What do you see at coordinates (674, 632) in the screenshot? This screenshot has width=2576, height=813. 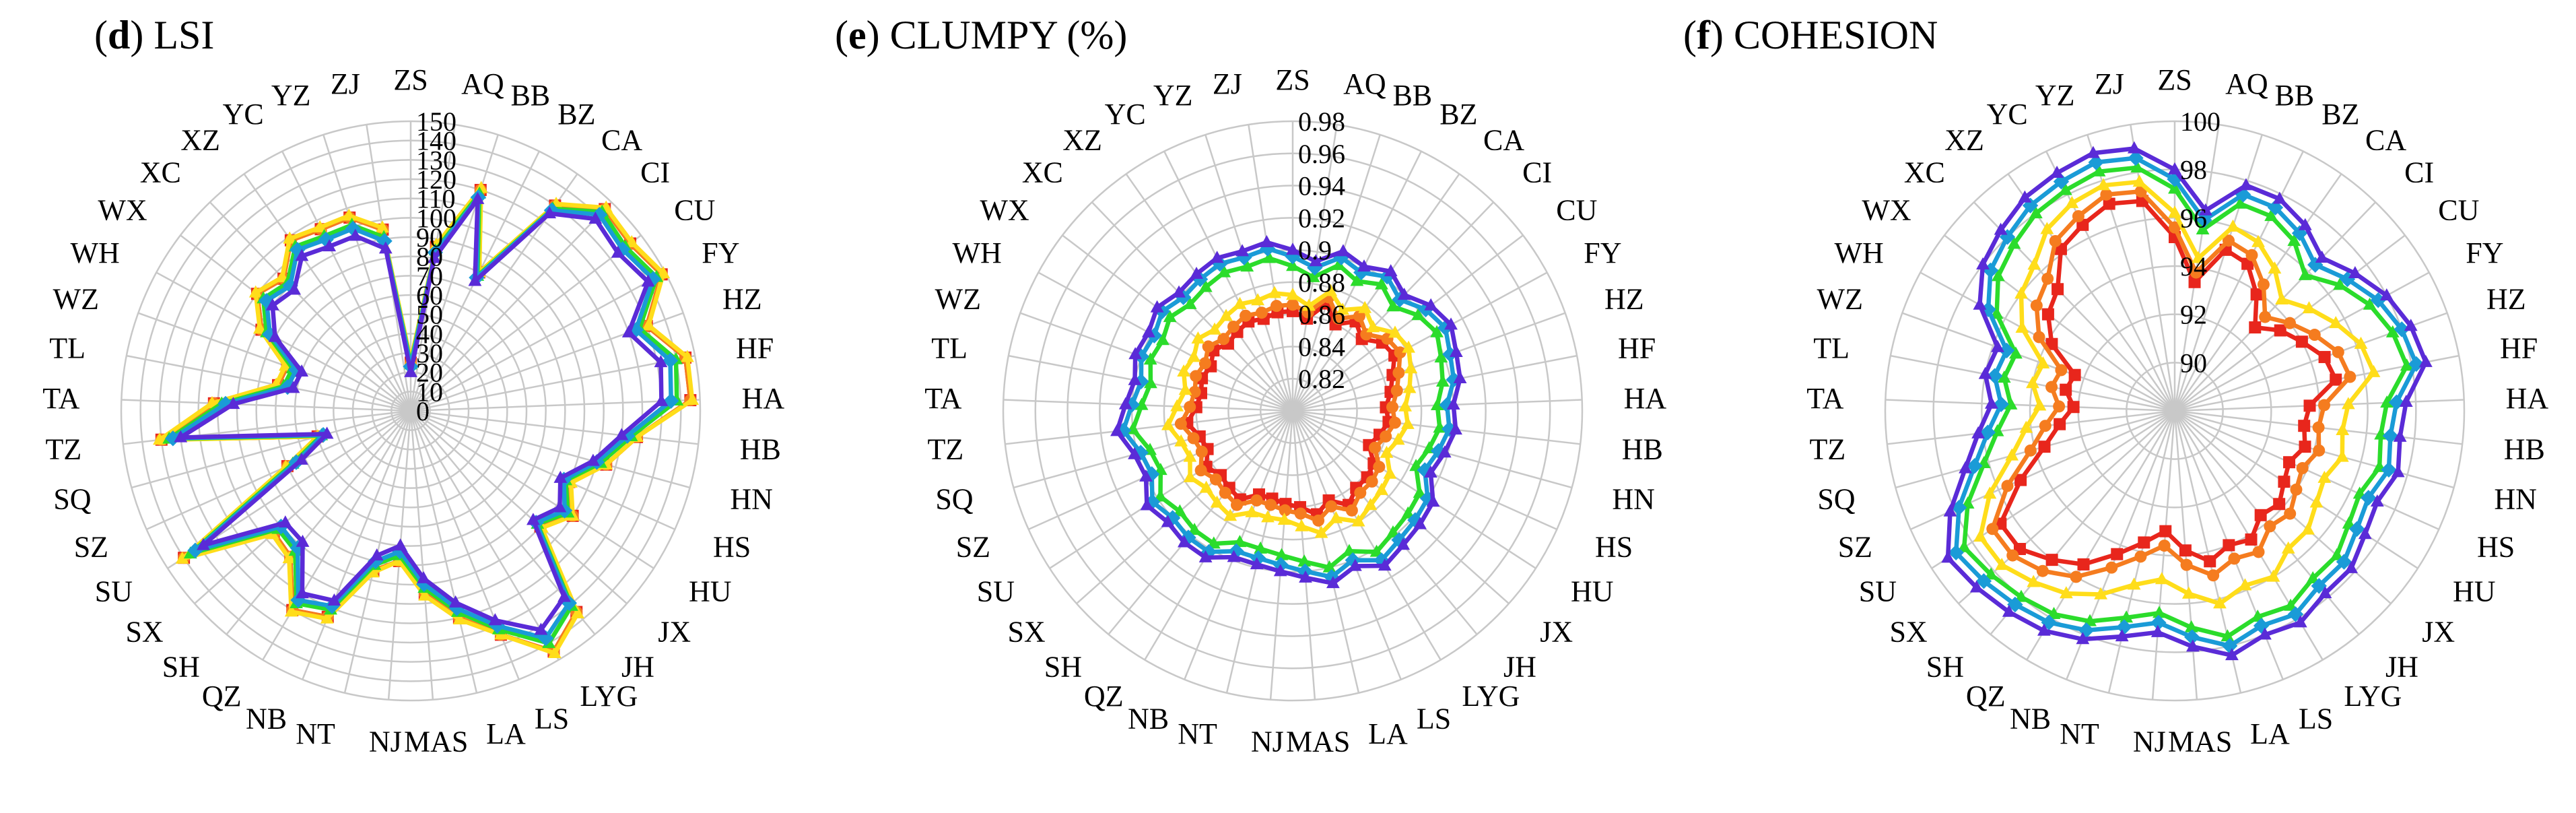 I see `category-label: JX` at bounding box center [674, 632].